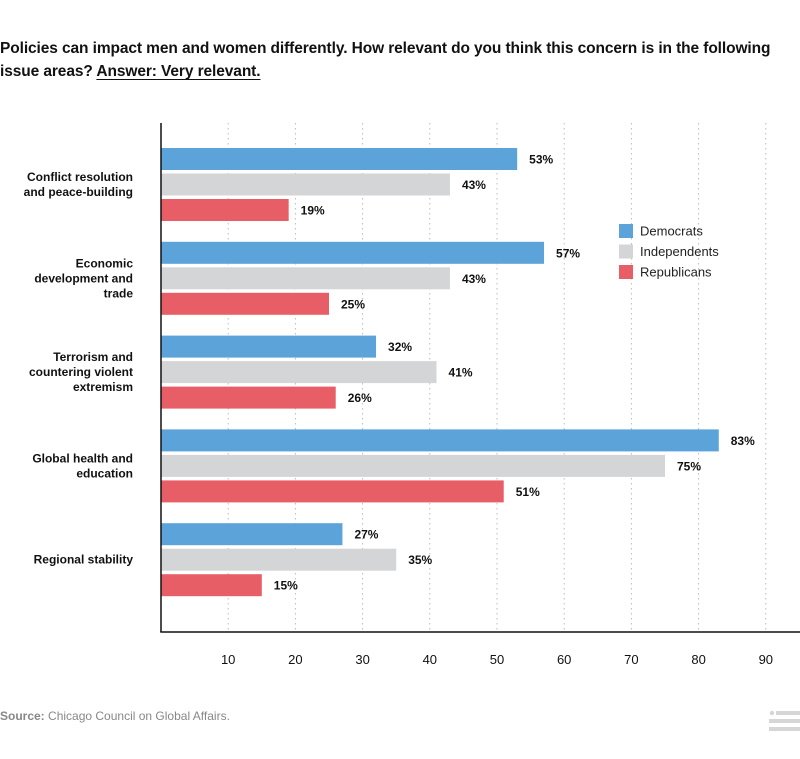  Describe the element at coordinates (81, 372) in the screenshot. I see `category-label: Terrorism and countering violent extremism` at that location.